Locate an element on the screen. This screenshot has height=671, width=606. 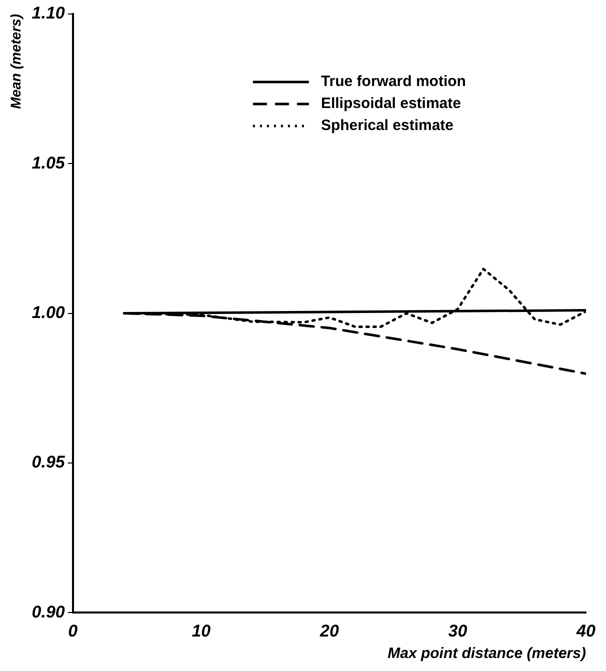
x-tick-label: 40 is located at coordinates (586, 630).